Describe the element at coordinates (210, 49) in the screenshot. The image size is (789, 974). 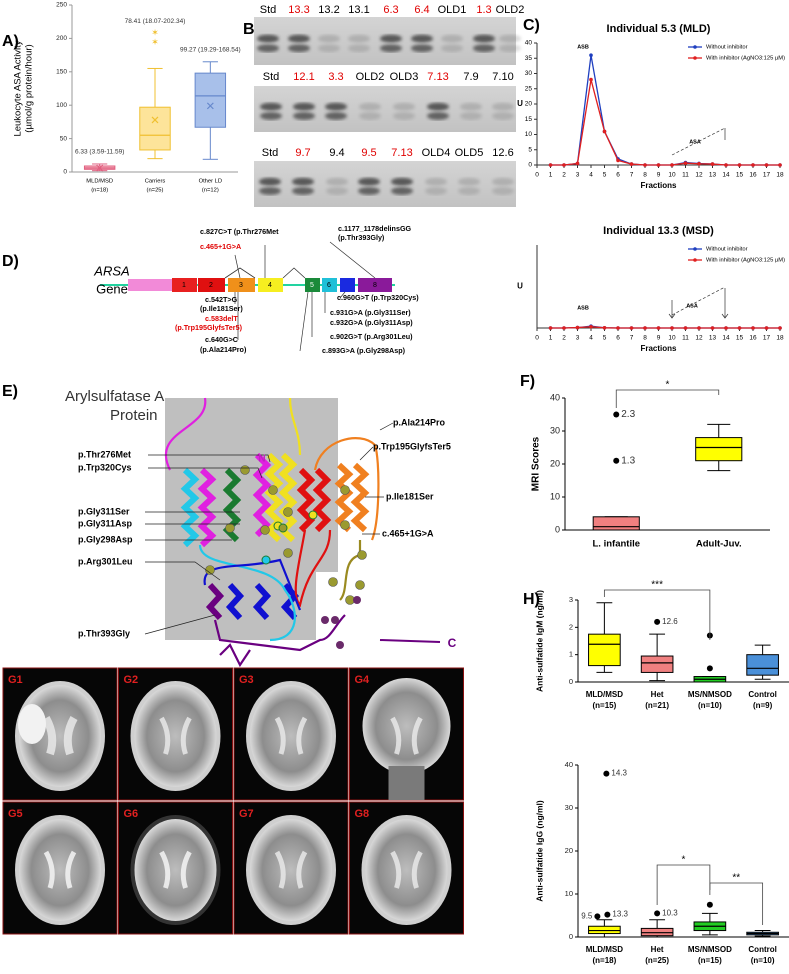
I see `annotation: 99.27 (19.29-168.54)` at that location.